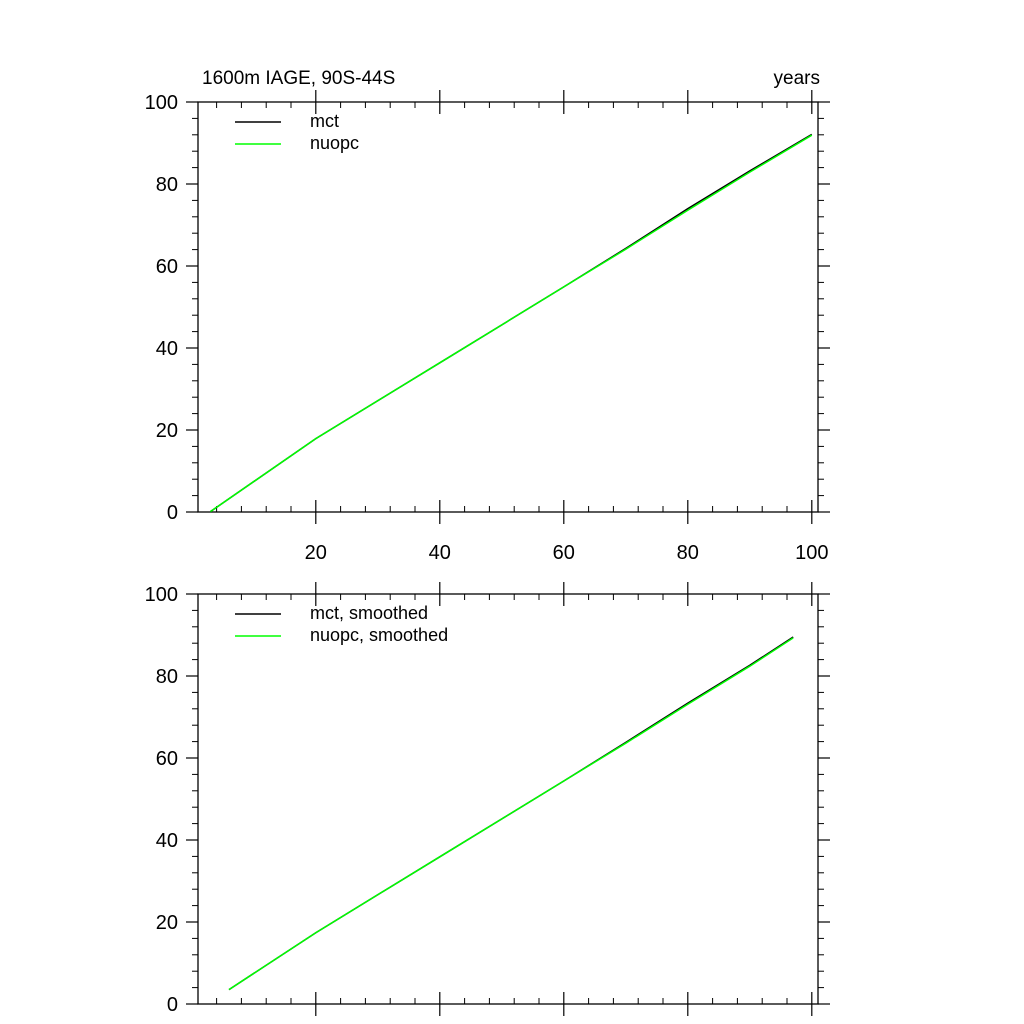 This screenshot has width=1024, height=1024. What do you see at coordinates (369, 613) in the screenshot?
I see `legend-label: mct, smoothed` at bounding box center [369, 613].